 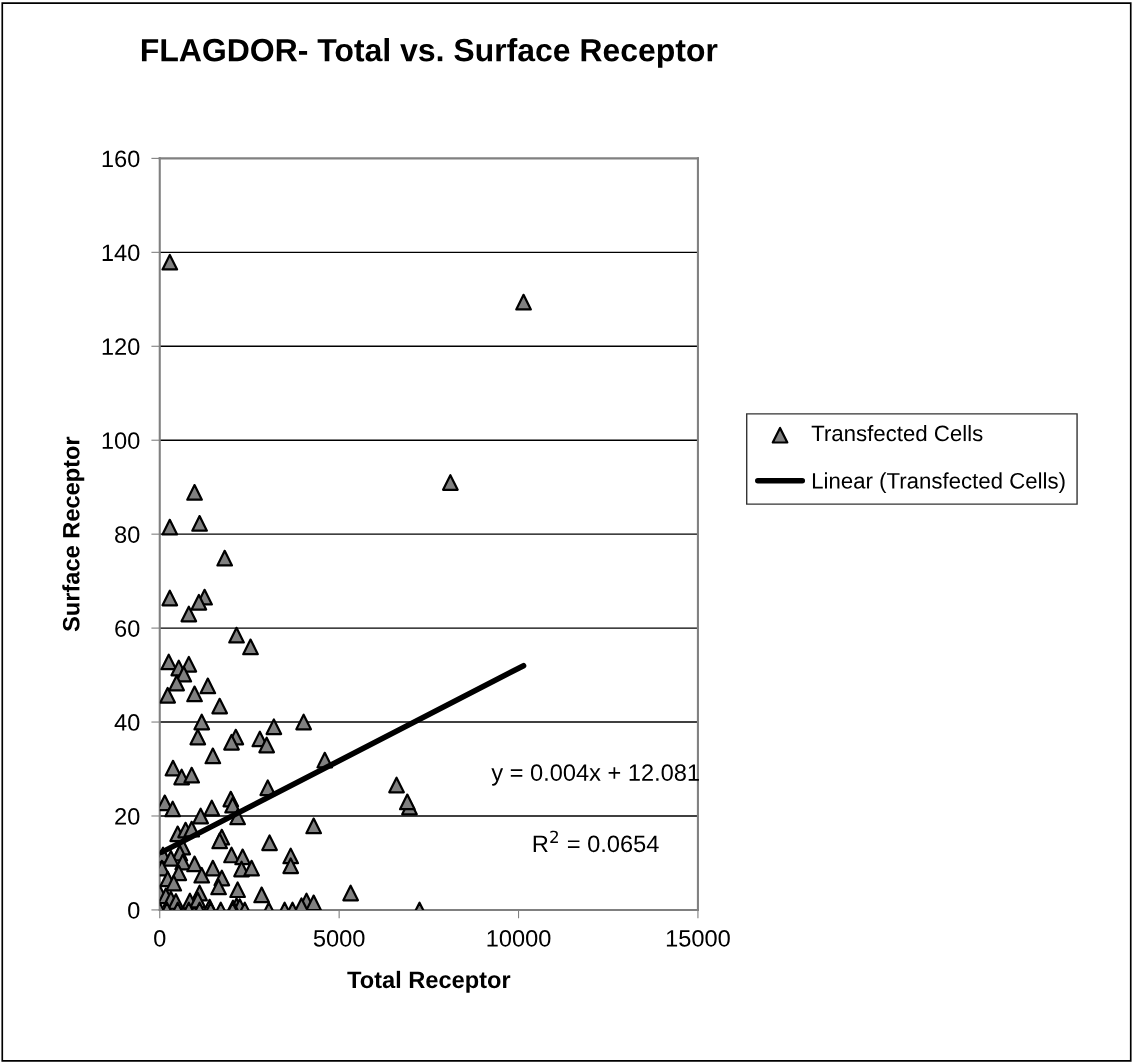 I want to click on x-axis-title: Total Receptor, so click(x=429, y=981).